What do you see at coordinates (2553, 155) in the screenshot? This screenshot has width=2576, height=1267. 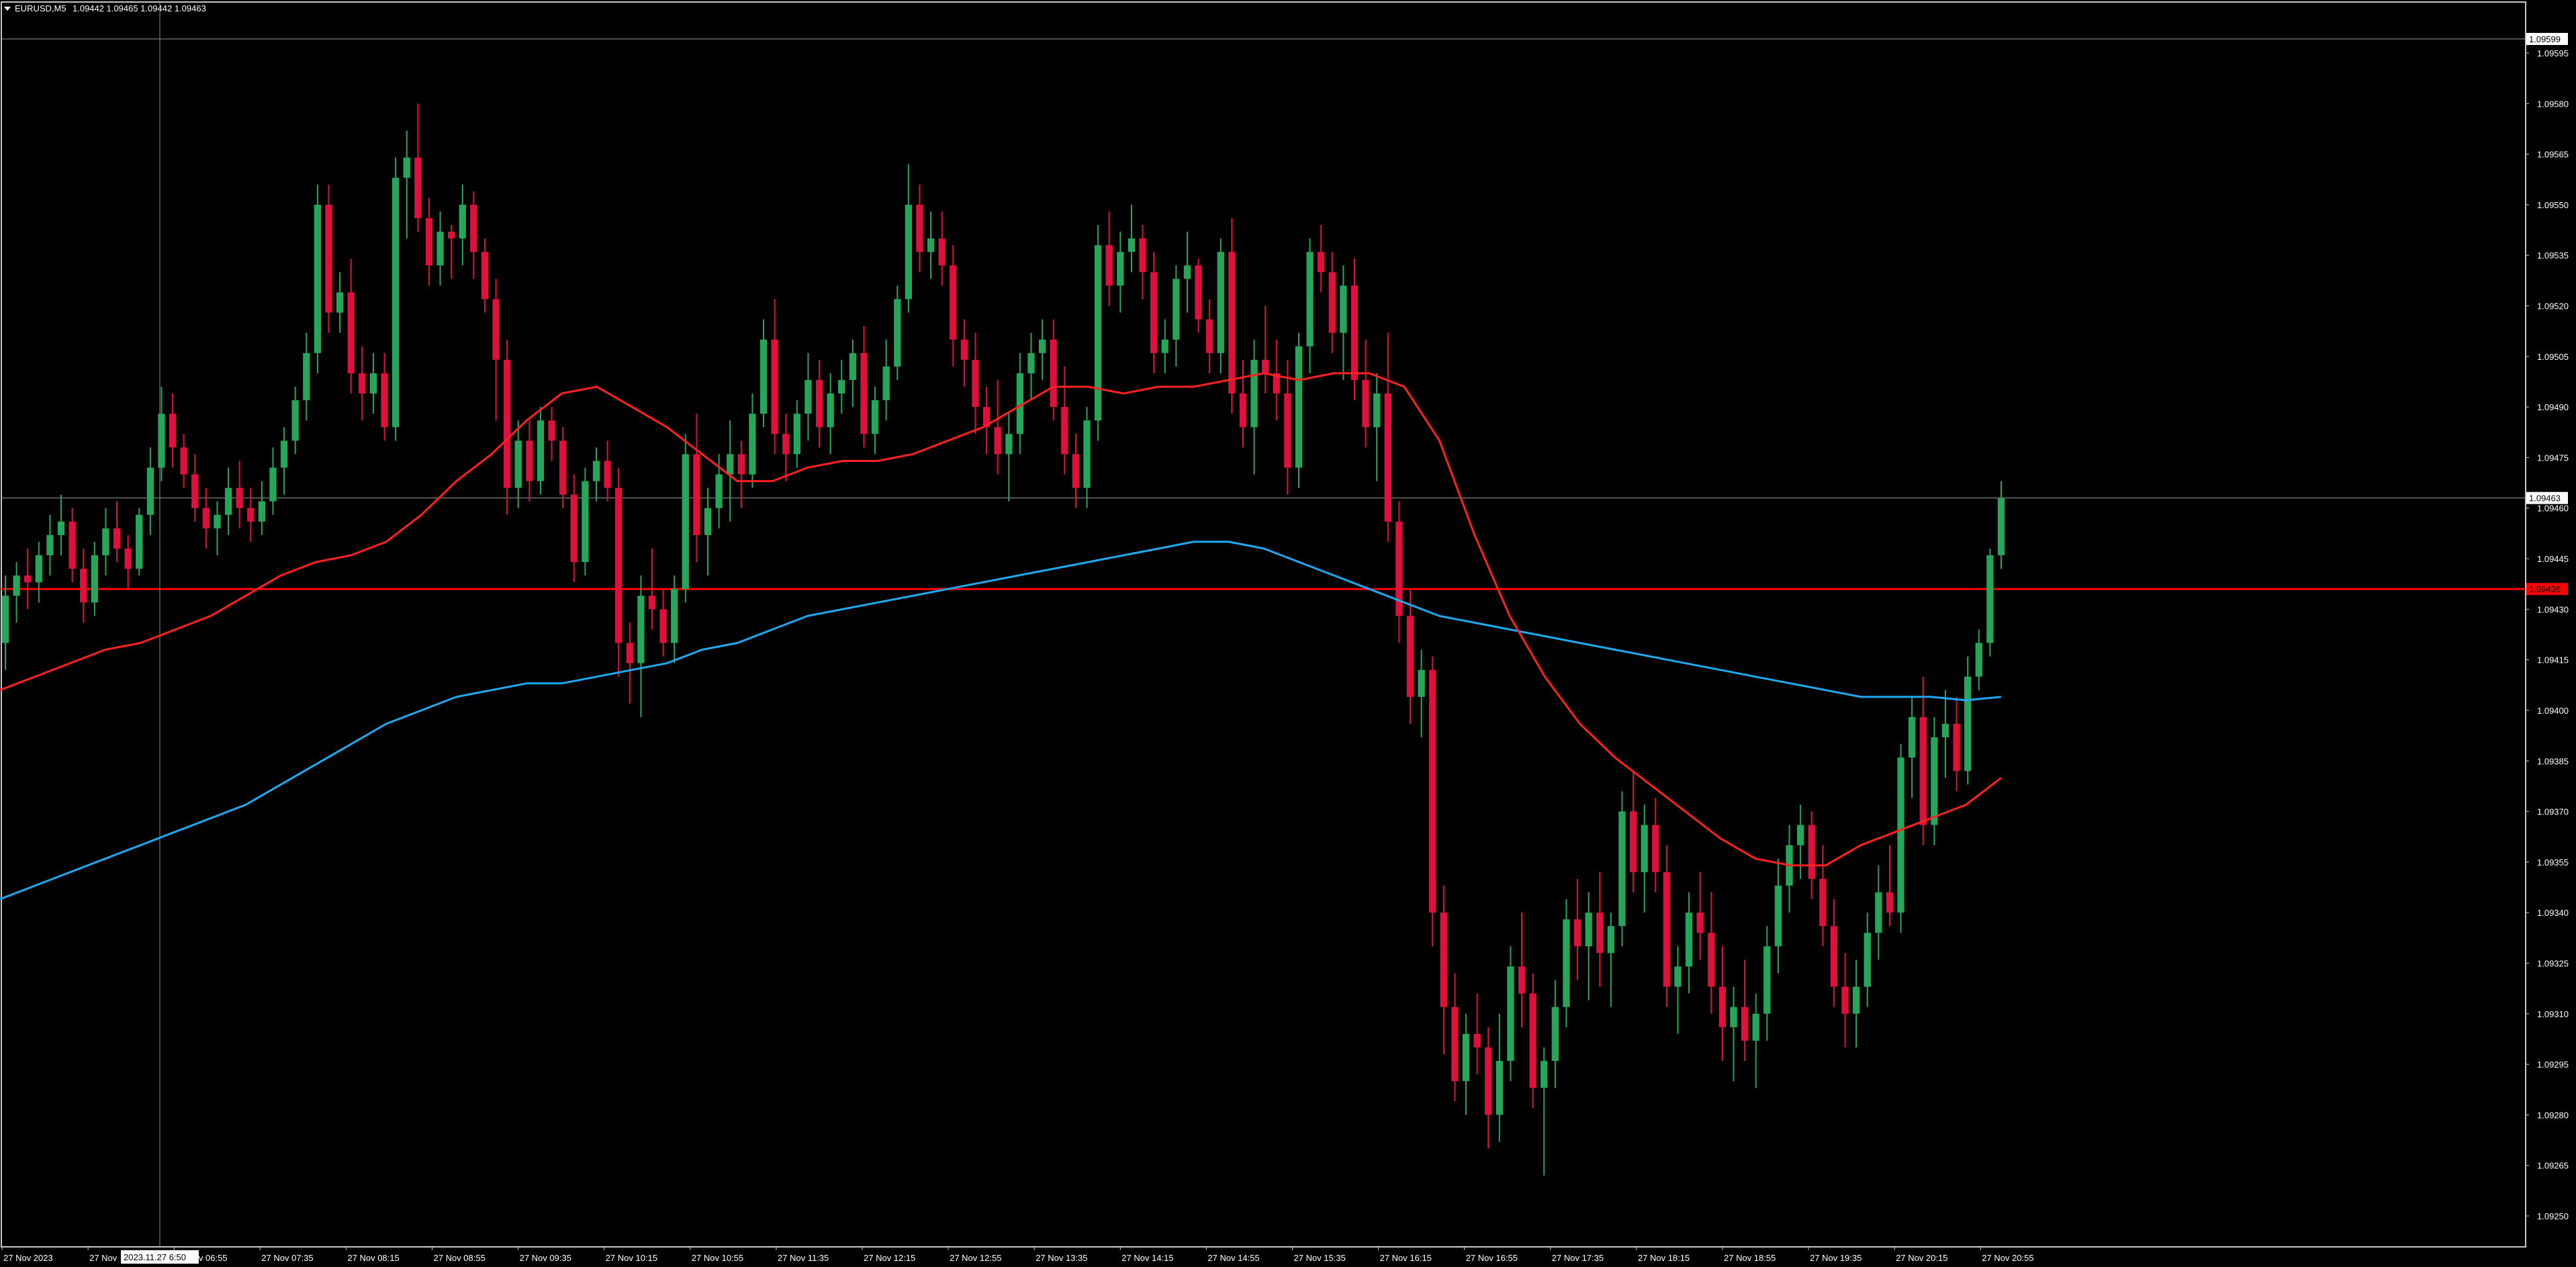 I see `price-tick-label: 1.09565` at bounding box center [2553, 155].